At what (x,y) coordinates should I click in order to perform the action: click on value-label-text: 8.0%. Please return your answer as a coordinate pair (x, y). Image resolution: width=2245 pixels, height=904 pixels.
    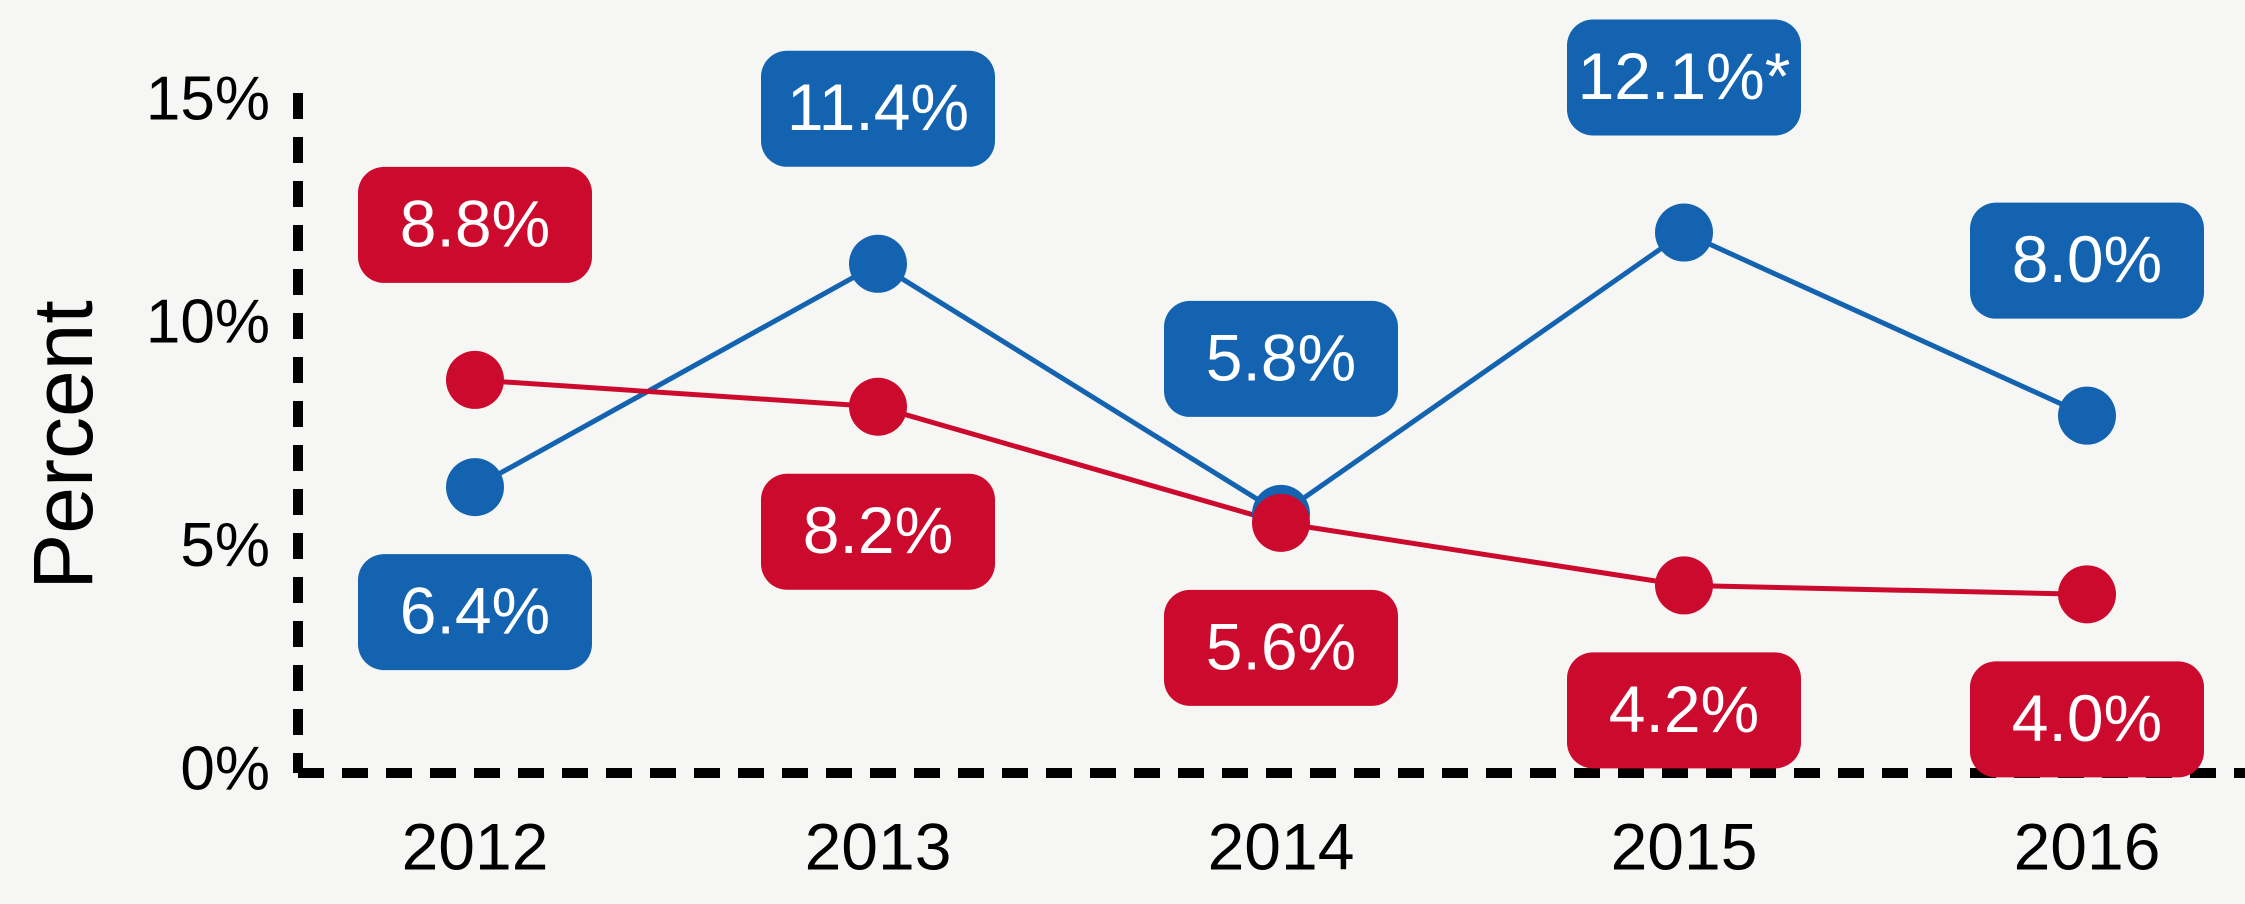
    Looking at the image, I should click on (2087, 259).